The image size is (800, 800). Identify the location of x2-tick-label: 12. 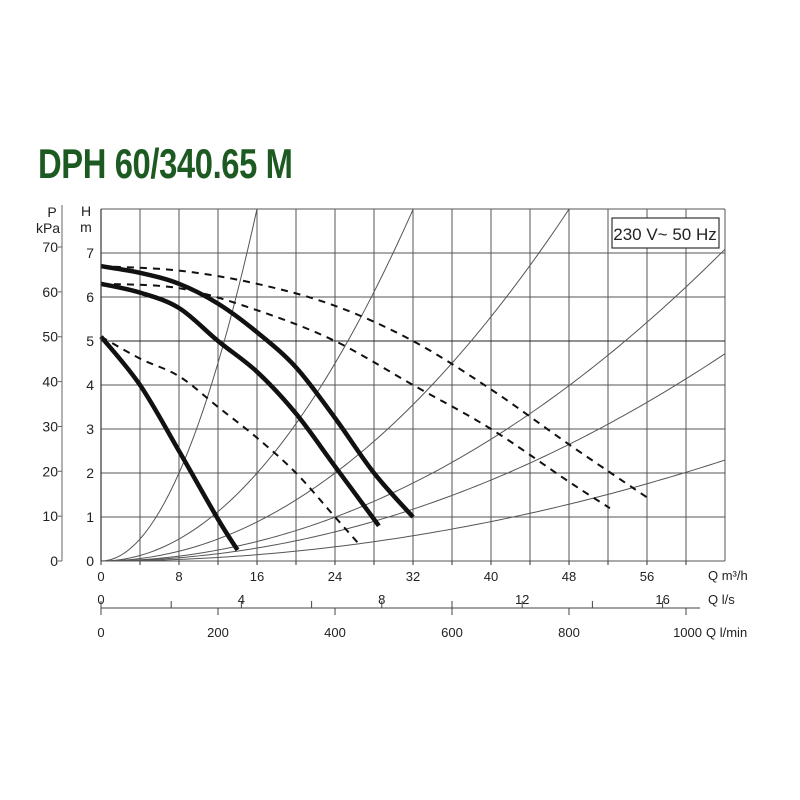
(522, 599).